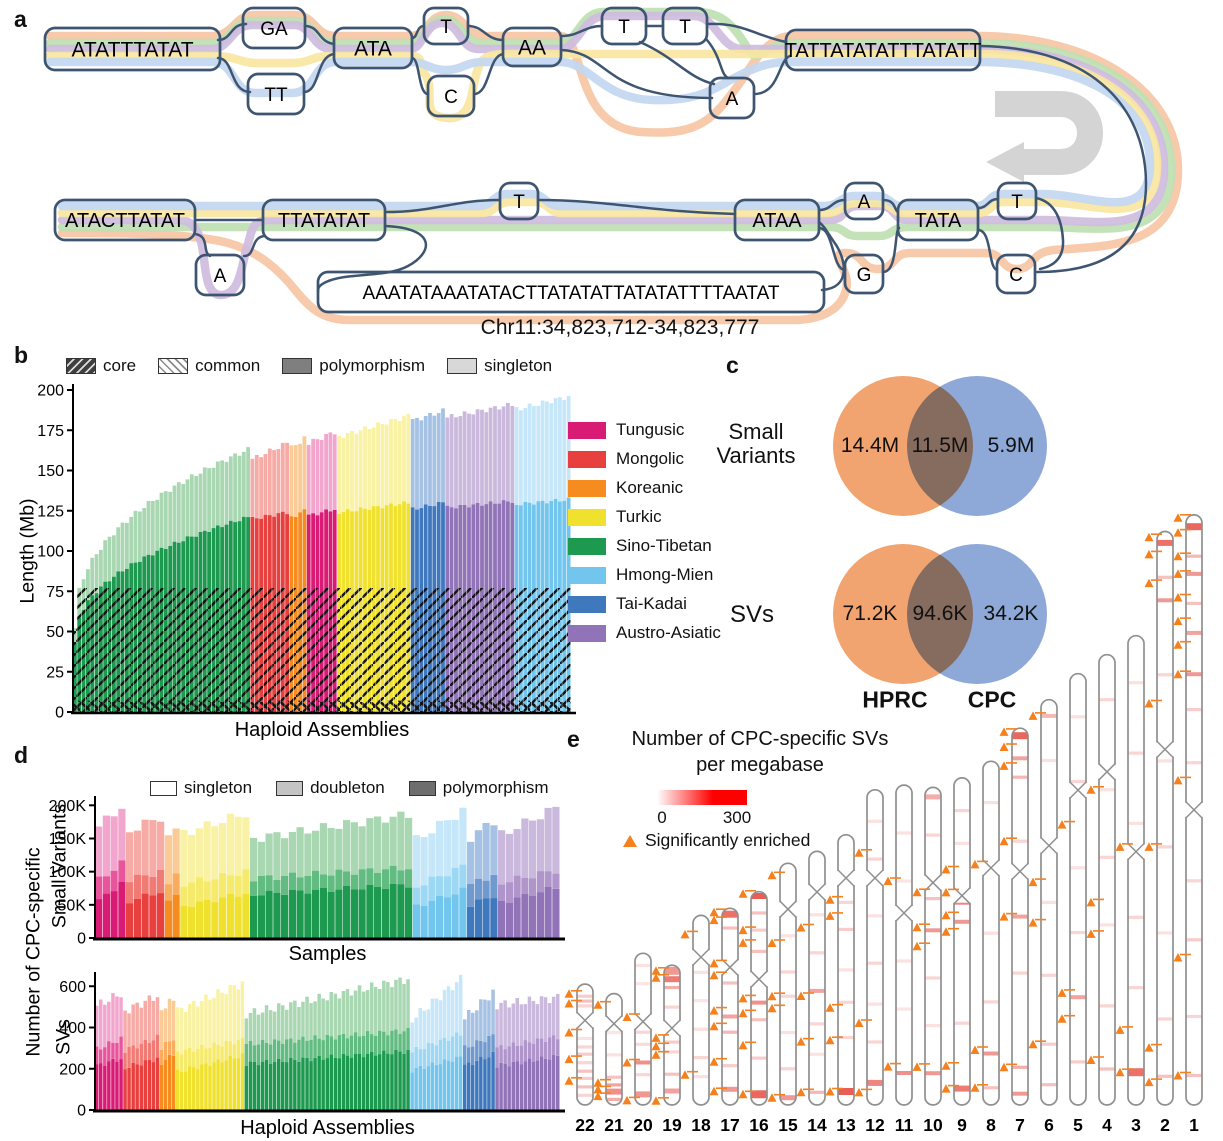 The image size is (1223, 1141). What do you see at coordinates (1165, 1125) in the screenshot?
I see `chromosome-label: 2` at bounding box center [1165, 1125].